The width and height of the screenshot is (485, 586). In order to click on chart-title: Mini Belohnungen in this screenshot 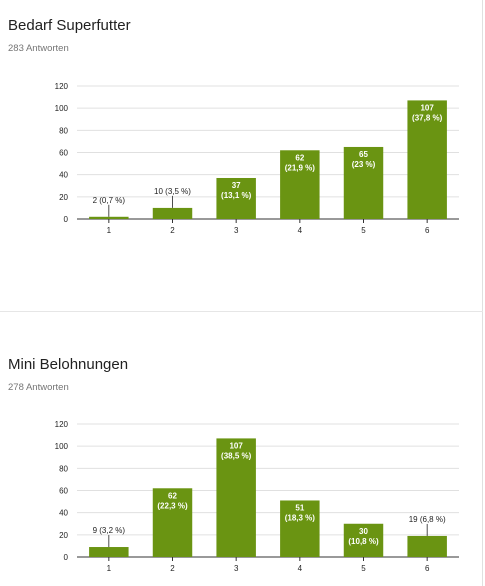, I will do `click(68, 364)`.